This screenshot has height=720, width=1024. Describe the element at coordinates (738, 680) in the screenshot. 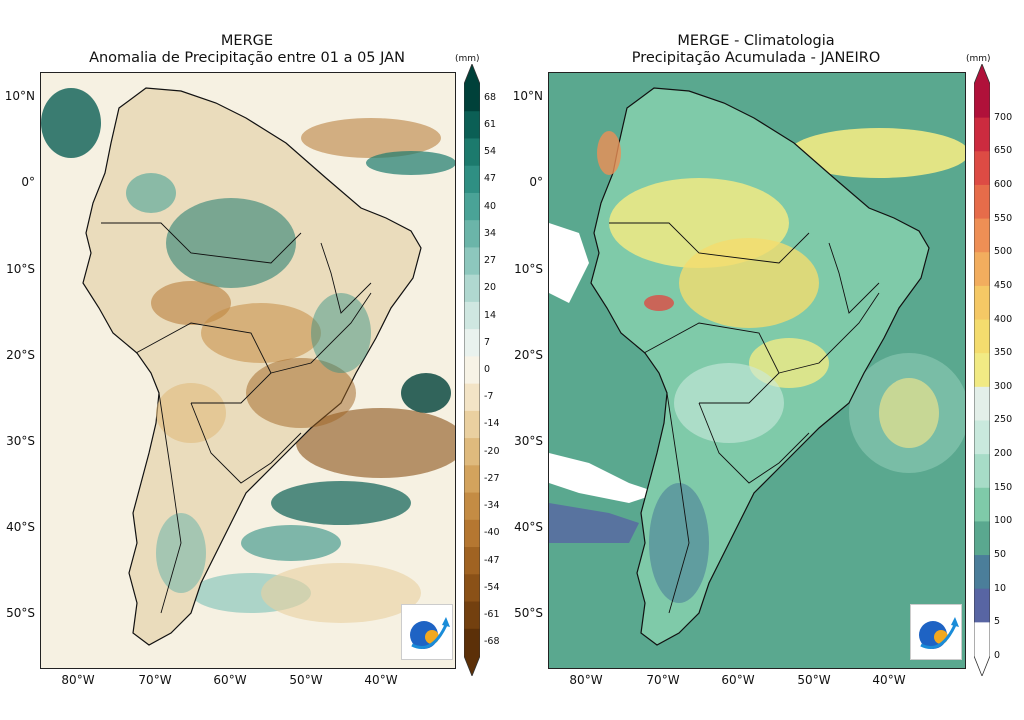

I see `right-lon-label: 60°W` at that location.